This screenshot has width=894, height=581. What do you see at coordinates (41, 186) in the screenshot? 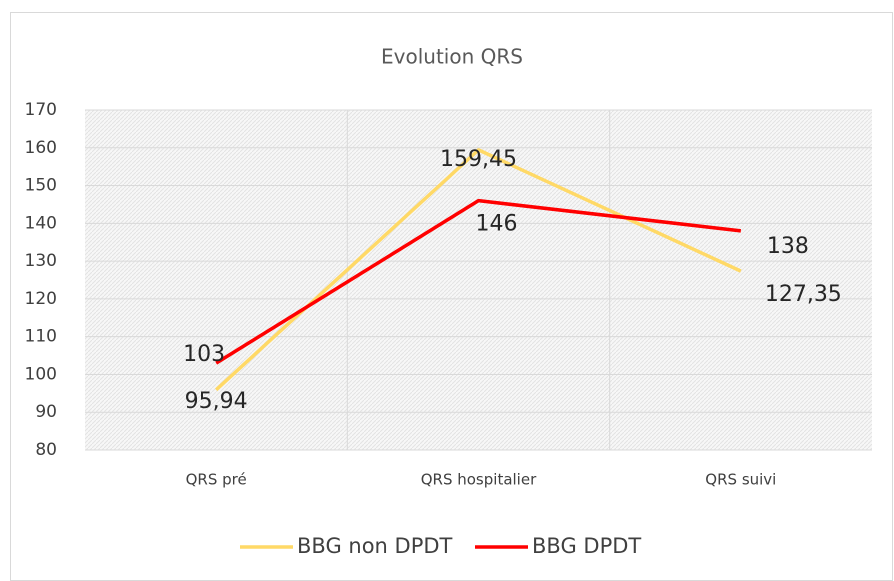
I see `y-tick-label: 150` at bounding box center [41, 186].